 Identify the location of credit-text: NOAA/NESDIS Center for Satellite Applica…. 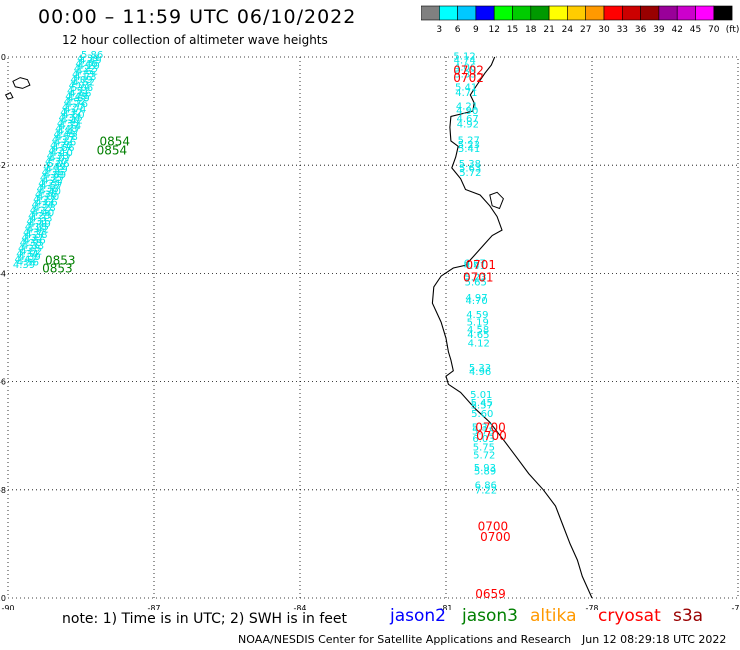
(405, 639).